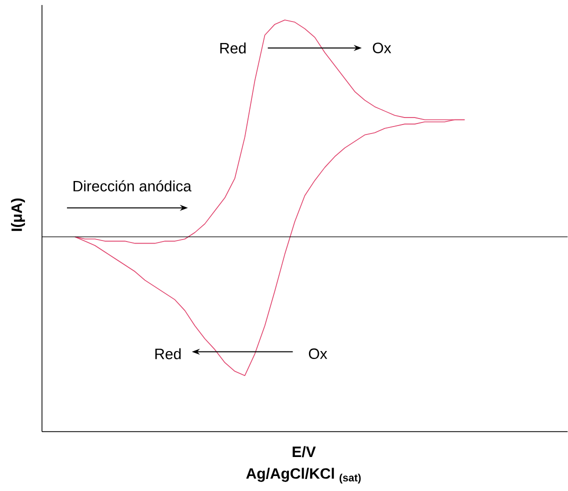 This screenshot has height=491, width=568. Describe the element at coordinates (303, 476) in the screenshot. I see `text: Ag/AgCl/KCl $_{(sat)}$` at that location.